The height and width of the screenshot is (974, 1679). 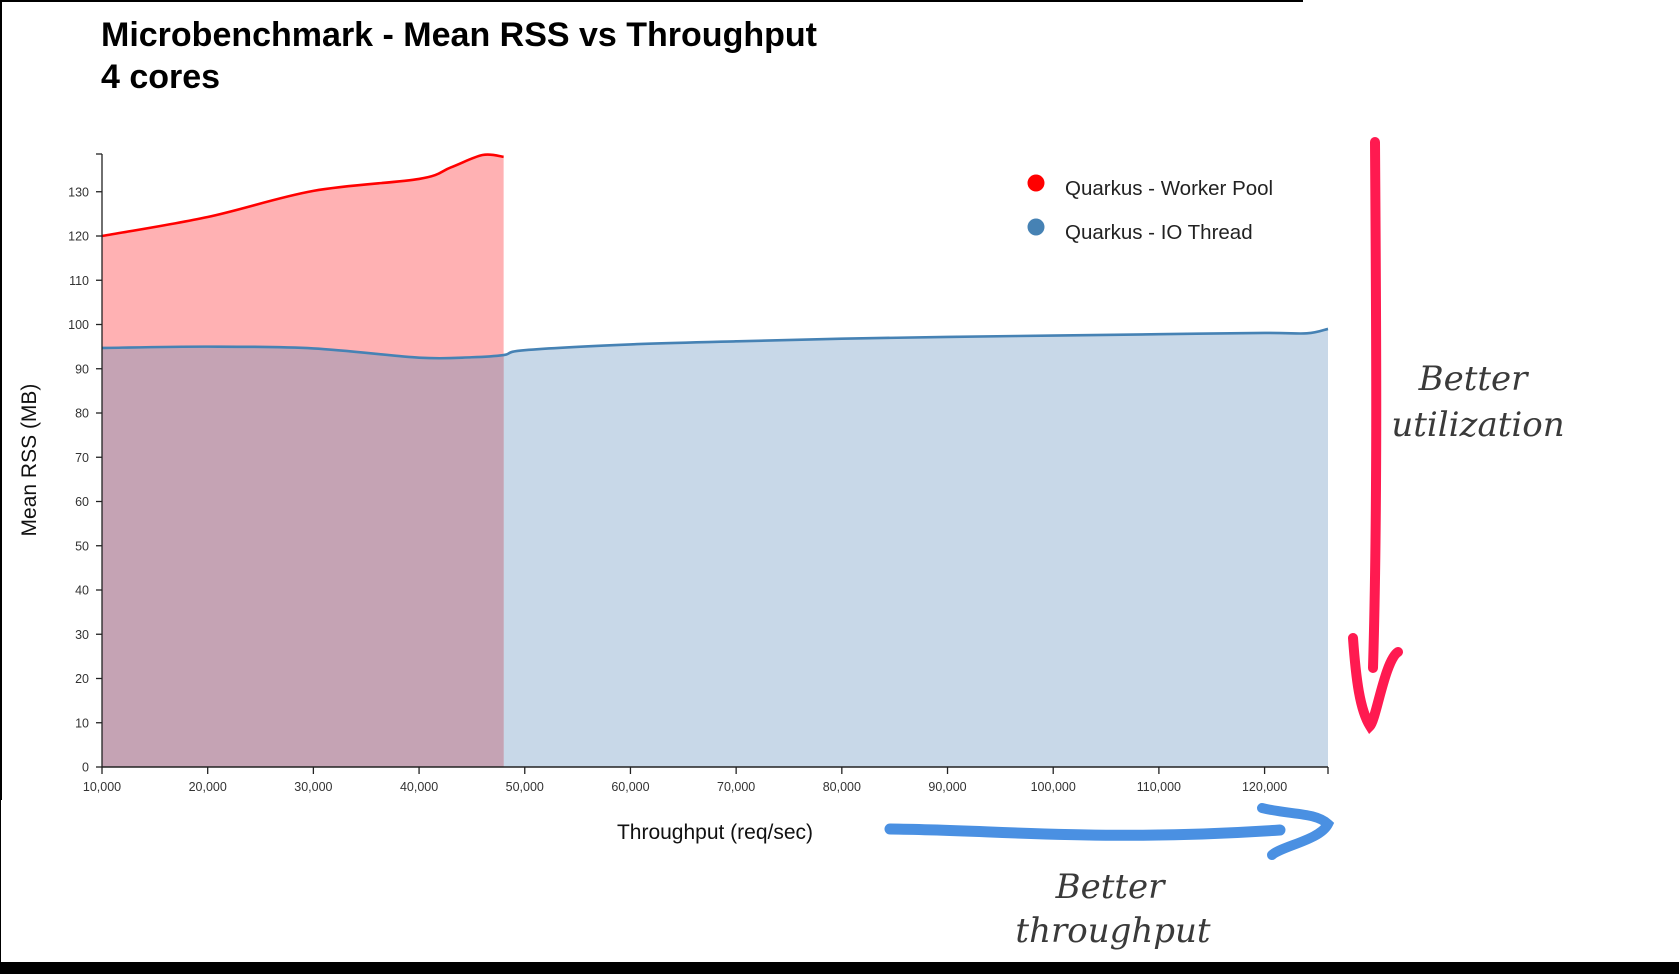 What do you see at coordinates (82, 635) in the screenshot?
I see `y-tick-label: 30` at bounding box center [82, 635].